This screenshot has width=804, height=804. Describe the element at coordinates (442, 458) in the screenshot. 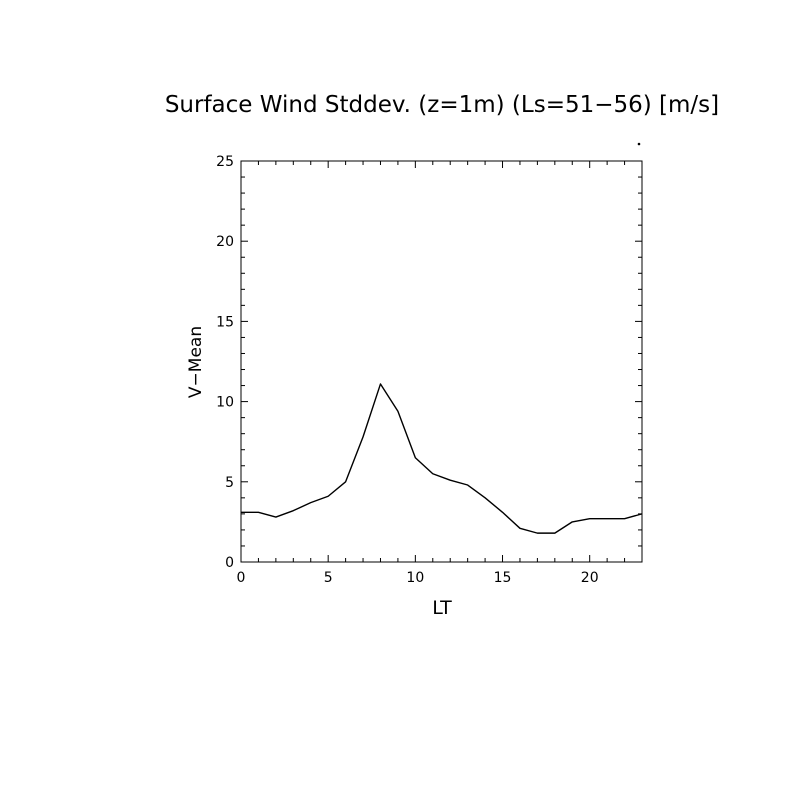

I see `series-line` at that location.